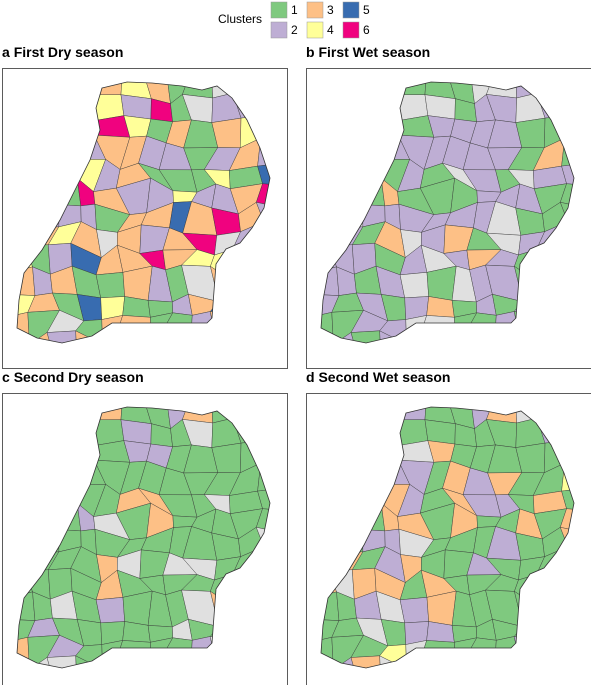 This screenshot has width=591, height=685. Describe the element at coordinates (315, 10) in the screenshot. I see `legend-swatch` at that location.